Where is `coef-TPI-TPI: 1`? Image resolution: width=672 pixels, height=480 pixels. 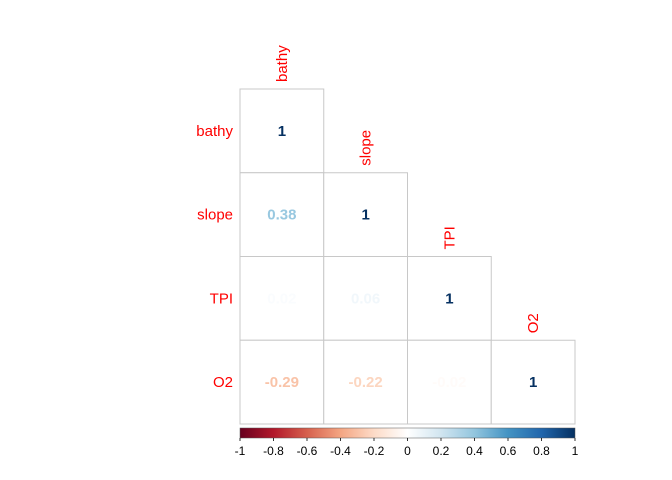 coef-TPI-TPI: 1 is located at coordinates (449, 298).